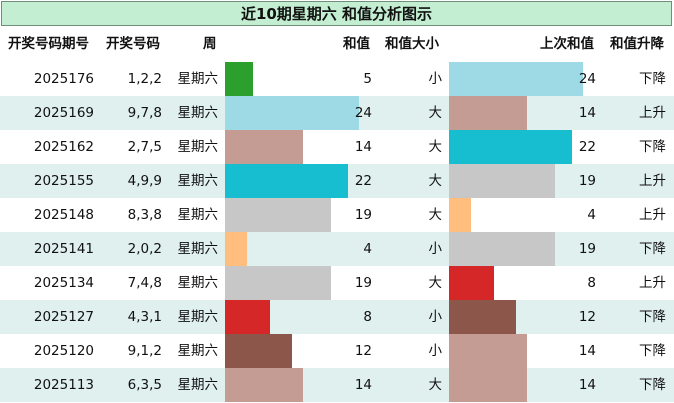 The height and width of the screenshot is (403, 674). Describe the element at coordinates (144, 113) in the screenshot. I see `cell-numbers: 9,7,8` at that location.